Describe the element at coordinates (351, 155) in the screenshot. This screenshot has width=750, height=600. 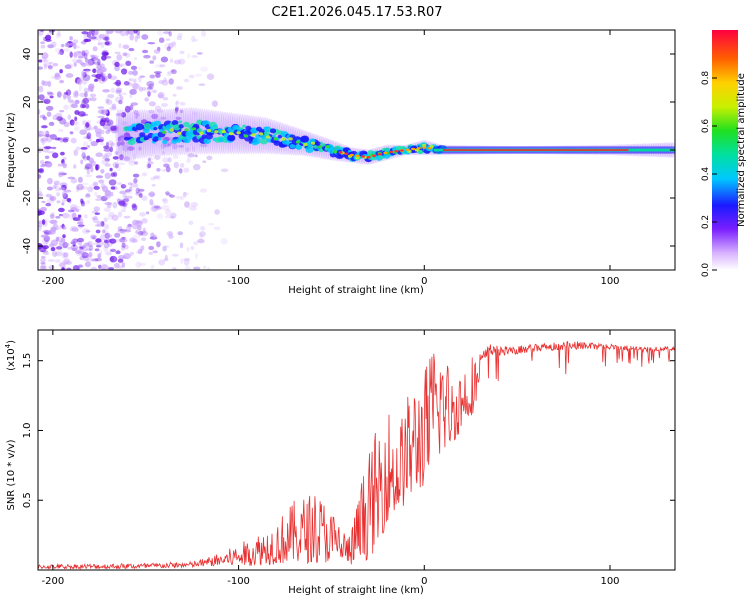
I see `spectrogram-max` at that location.